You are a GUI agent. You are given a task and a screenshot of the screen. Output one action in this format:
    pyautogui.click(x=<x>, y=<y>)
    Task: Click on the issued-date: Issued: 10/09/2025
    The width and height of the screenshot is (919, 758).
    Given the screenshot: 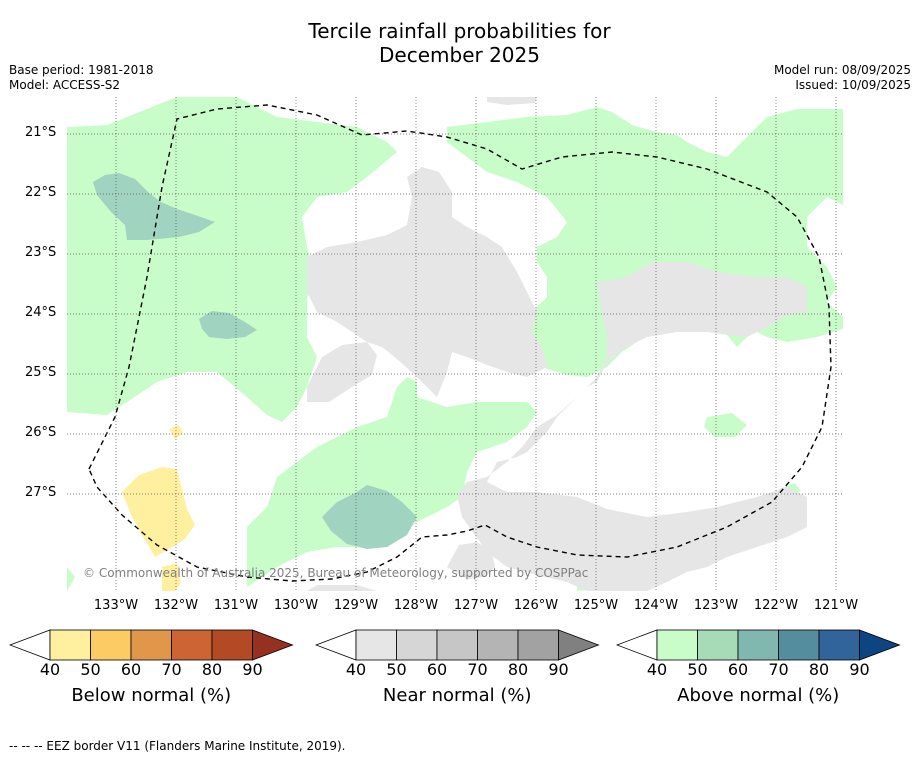 What is the action you would take?
    pyautogui.click(x=853, y=85)
    